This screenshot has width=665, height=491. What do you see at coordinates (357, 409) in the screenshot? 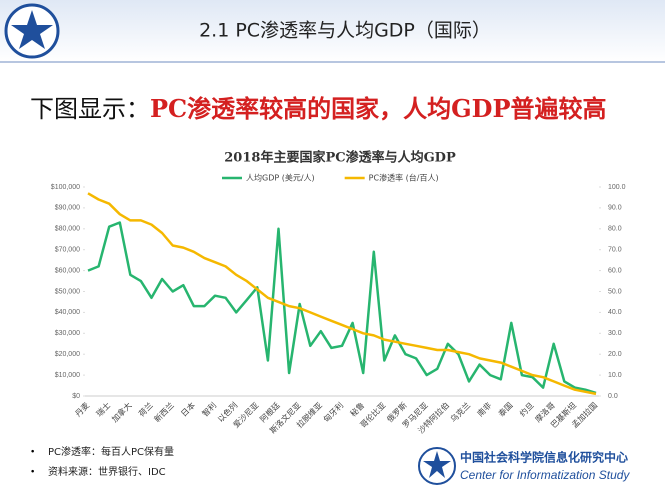
I see `x-tick-label: 秘鲁` at bounding box center [357, 409].